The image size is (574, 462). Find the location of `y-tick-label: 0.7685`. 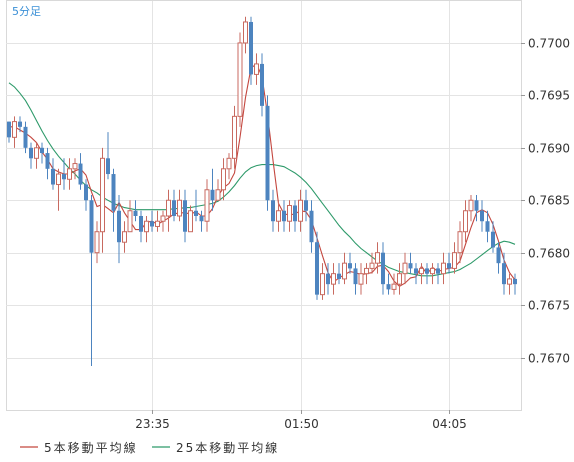

y-tick-label: 0.7685 is located at coordinates (549, 201).